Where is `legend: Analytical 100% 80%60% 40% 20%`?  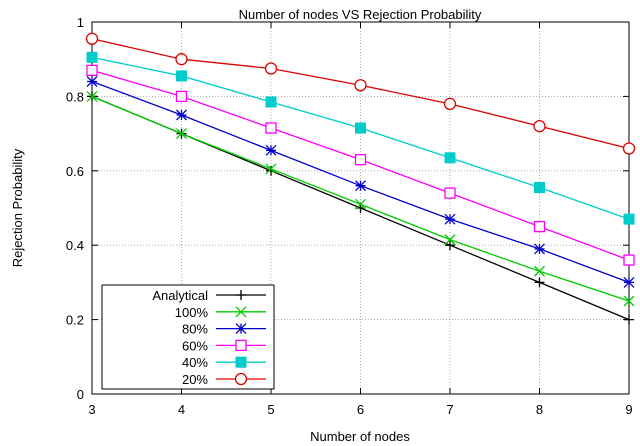
legend: Analytical 100% 80%60% 40% 20% is located at coordinates (188, 337).